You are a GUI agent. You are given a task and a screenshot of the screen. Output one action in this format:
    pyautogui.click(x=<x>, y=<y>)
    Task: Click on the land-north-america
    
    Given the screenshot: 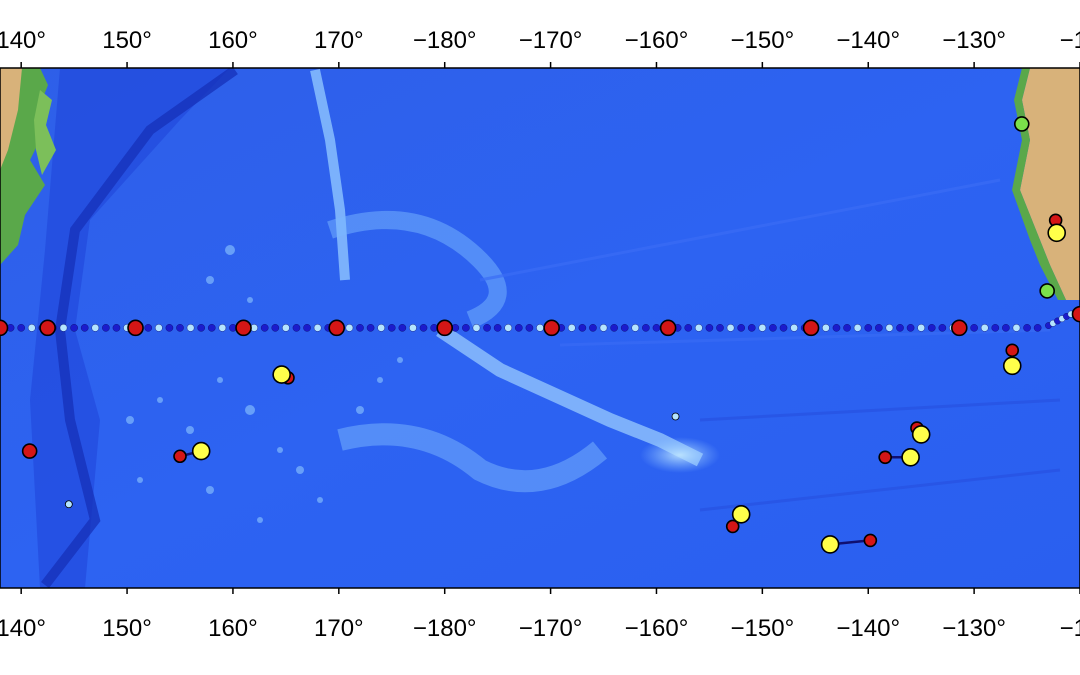 What is the action you would take?
    pyautogui.click(x=1050, y=184)
    